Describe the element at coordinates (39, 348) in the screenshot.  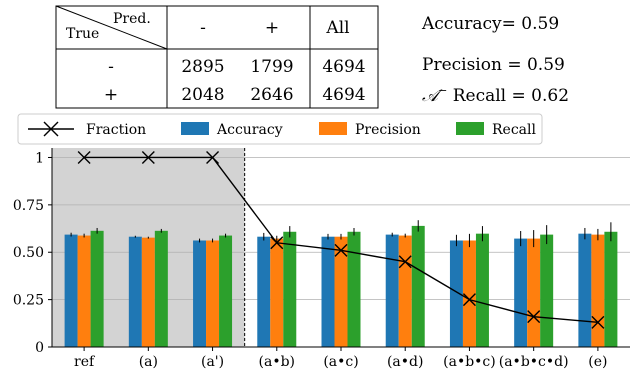
I see `y-tick-label: 0` at that location.